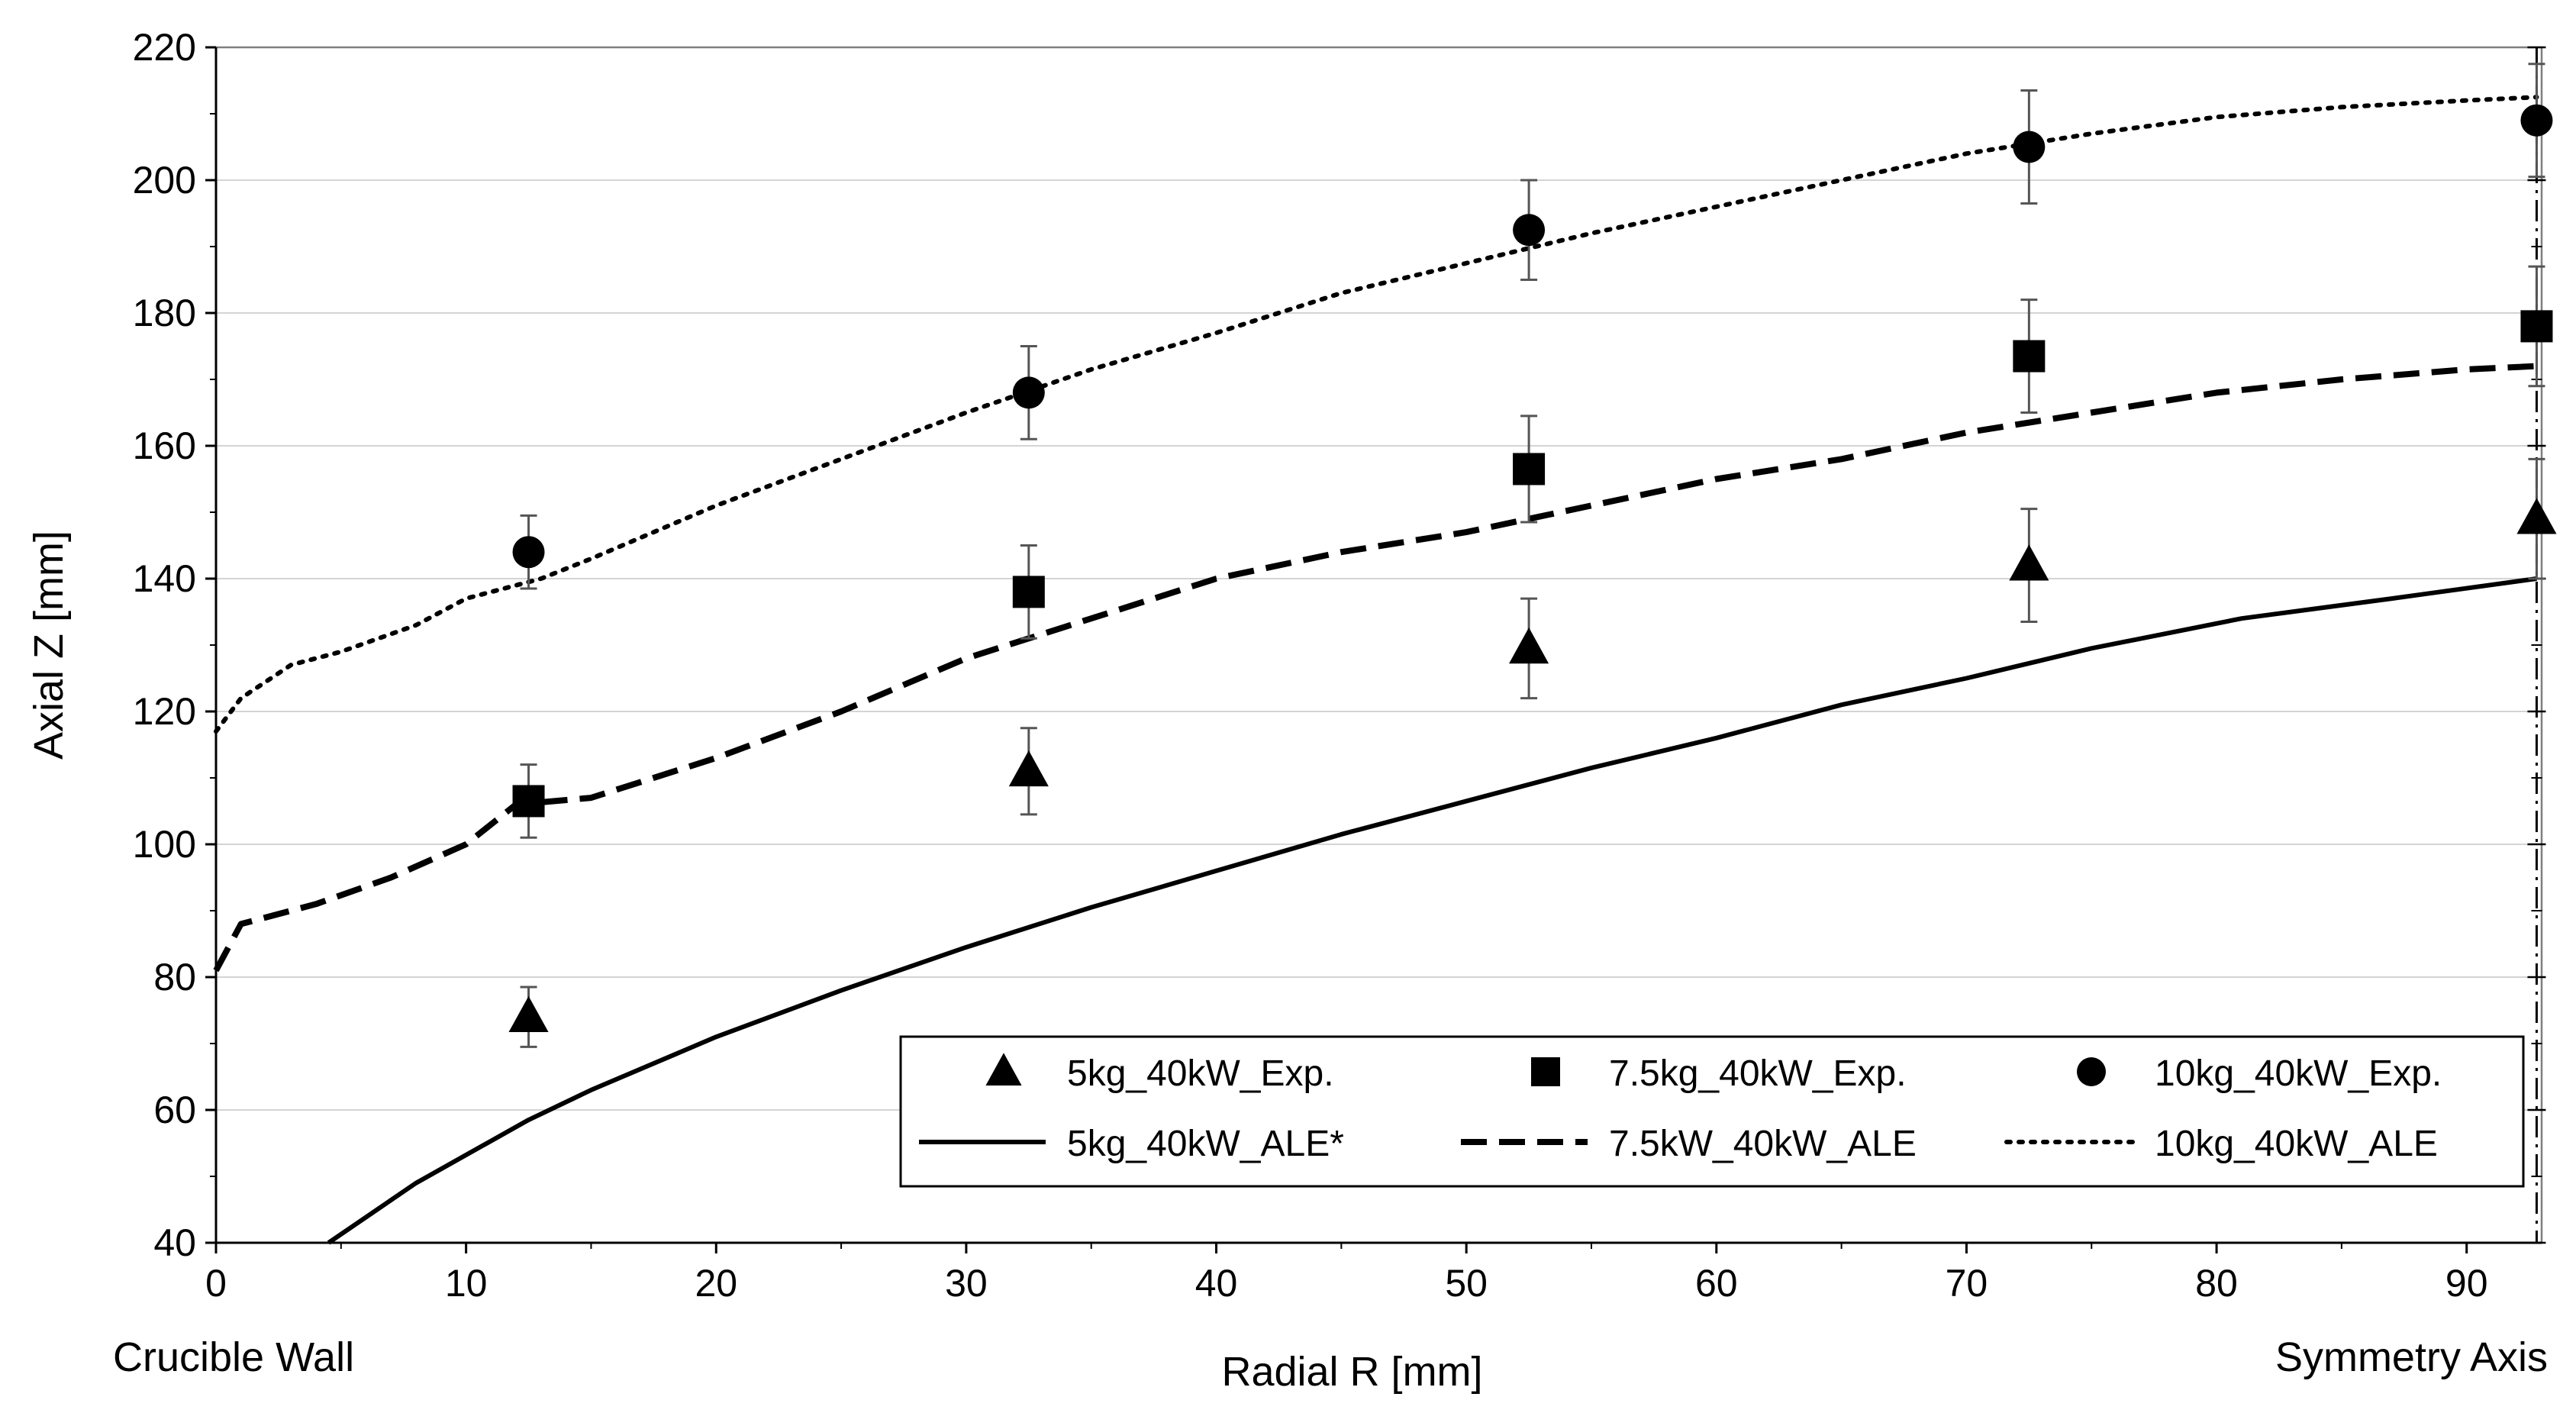 The image size is (2576, 1413). Describe the element at coordinates (165, 313) in the screenshot. I see `y-tick-label: 180` at that location.